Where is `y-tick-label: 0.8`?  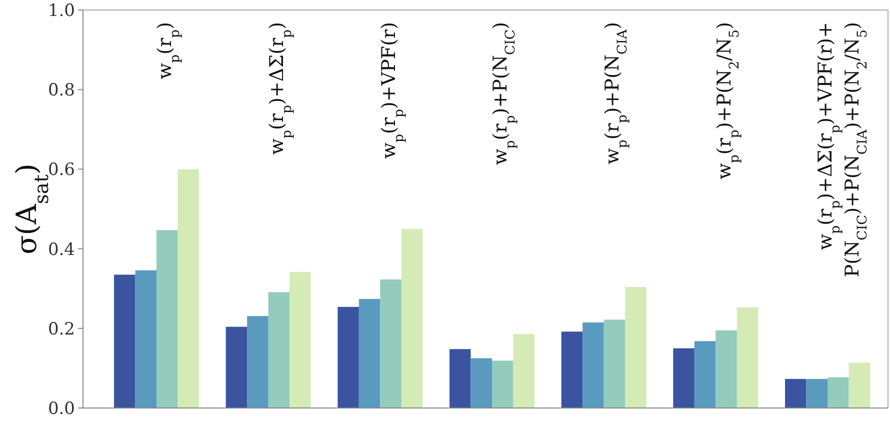 y-tick-label: 0.8 is located at coordinates (61, 90).